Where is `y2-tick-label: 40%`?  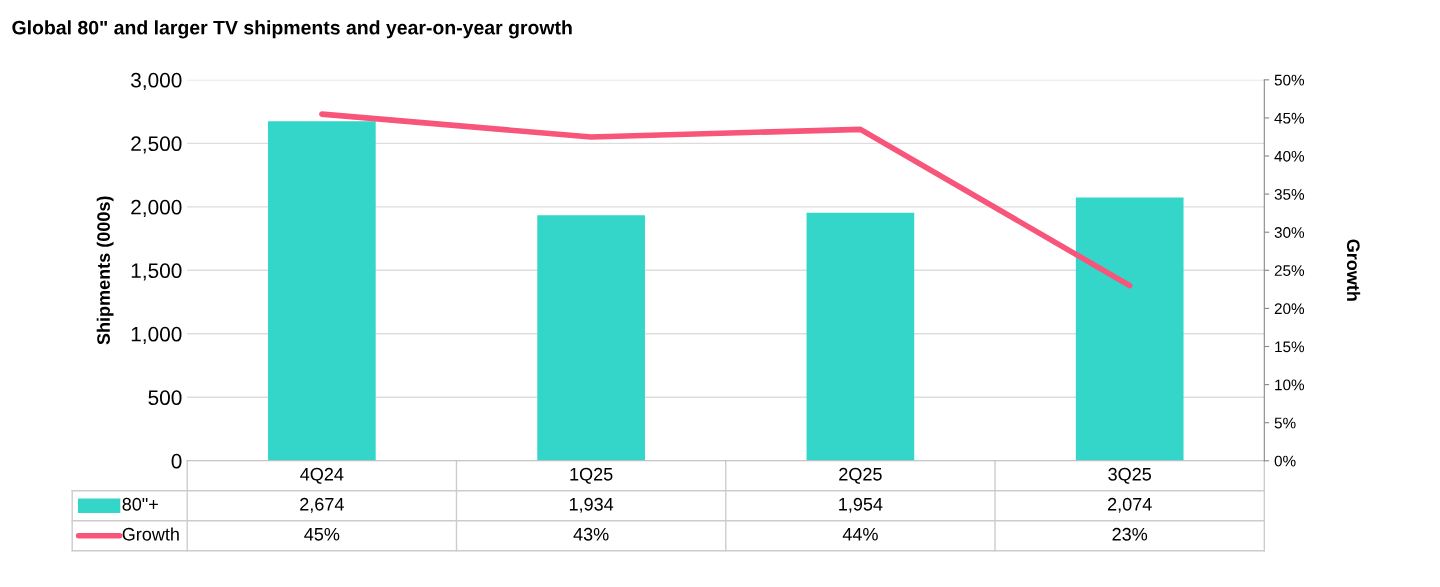 y2-tick-label: 40% is located at coordinates (1289, 156).